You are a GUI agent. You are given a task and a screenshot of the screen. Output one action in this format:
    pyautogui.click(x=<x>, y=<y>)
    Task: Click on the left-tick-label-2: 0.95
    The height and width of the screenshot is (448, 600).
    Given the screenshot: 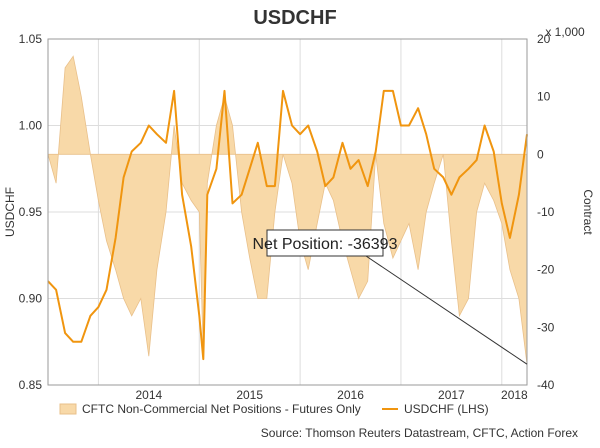 What is the action you would take?
    pyautogui.click(x=31, y=212)
    